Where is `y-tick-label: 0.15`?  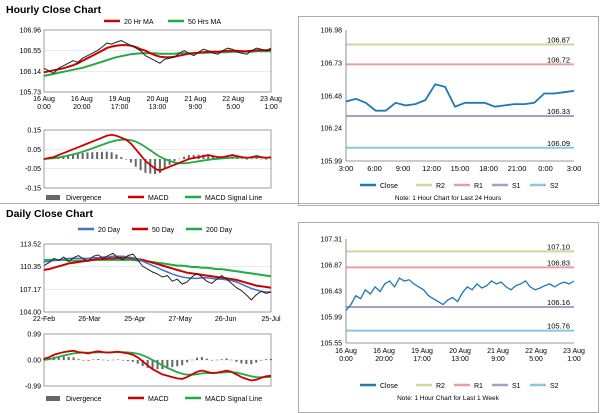 y-tick-label: 0.15 is located at coordinates (34, 131).